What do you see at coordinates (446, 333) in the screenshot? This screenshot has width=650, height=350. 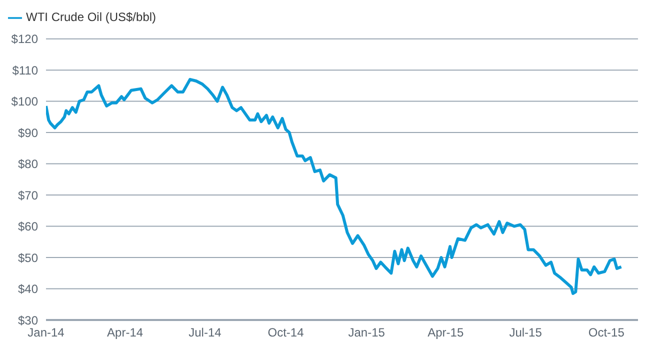 I see `x-tick-label: Apr-15` at bounding box center [446, 333].